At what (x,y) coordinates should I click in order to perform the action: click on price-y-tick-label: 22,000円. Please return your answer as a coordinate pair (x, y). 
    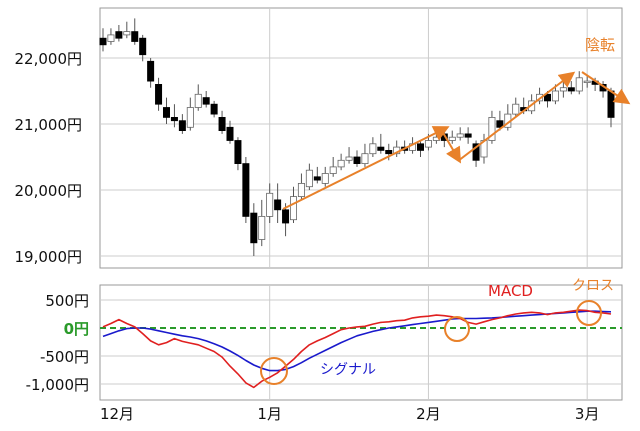
    Looking at the image, I should click on (49, 59).